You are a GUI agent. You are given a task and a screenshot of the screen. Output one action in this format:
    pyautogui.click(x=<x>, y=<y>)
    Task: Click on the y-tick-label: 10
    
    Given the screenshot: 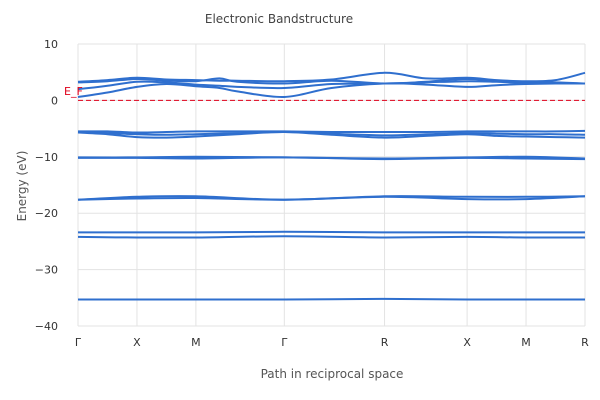 What is the action you would take?
    pyautogui.click(x=51, y=44)
    